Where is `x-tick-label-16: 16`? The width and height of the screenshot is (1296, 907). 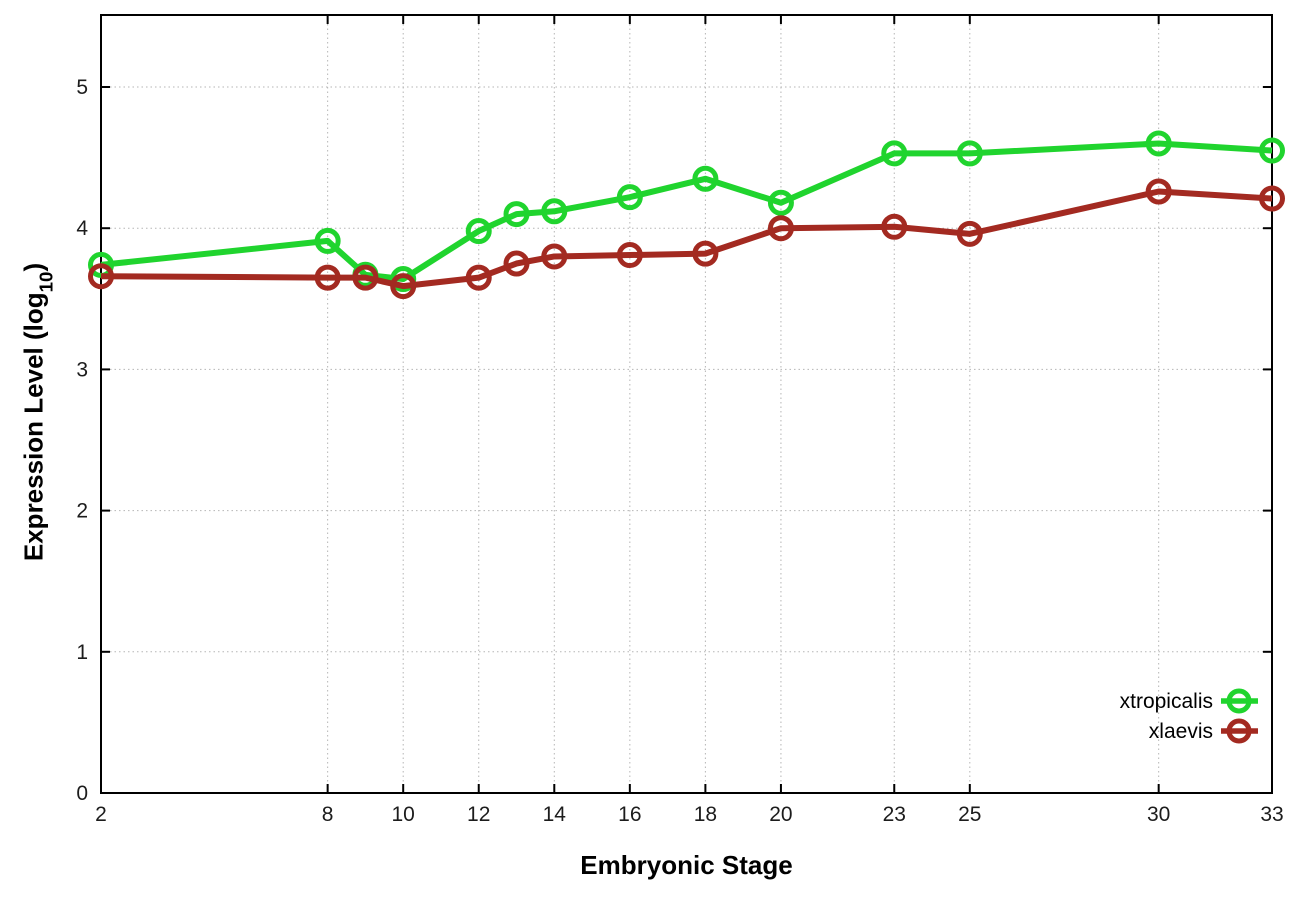
x-tick-label-16: 16 is located at coordinates (629, 814).